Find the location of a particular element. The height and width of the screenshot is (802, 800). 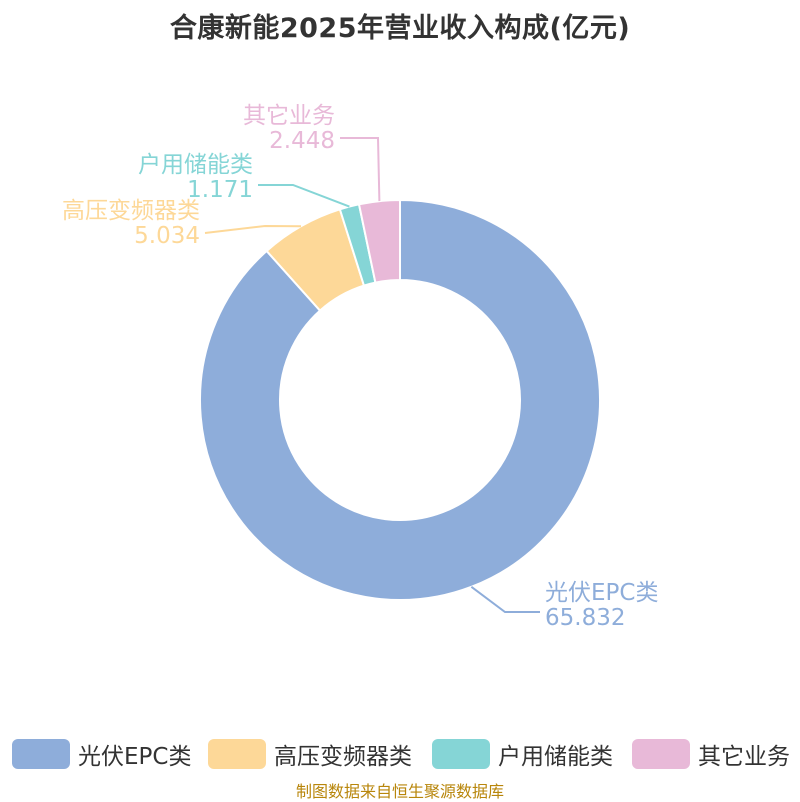

slice-value-label-3: 1.171 is located at coordinates (220, 190).